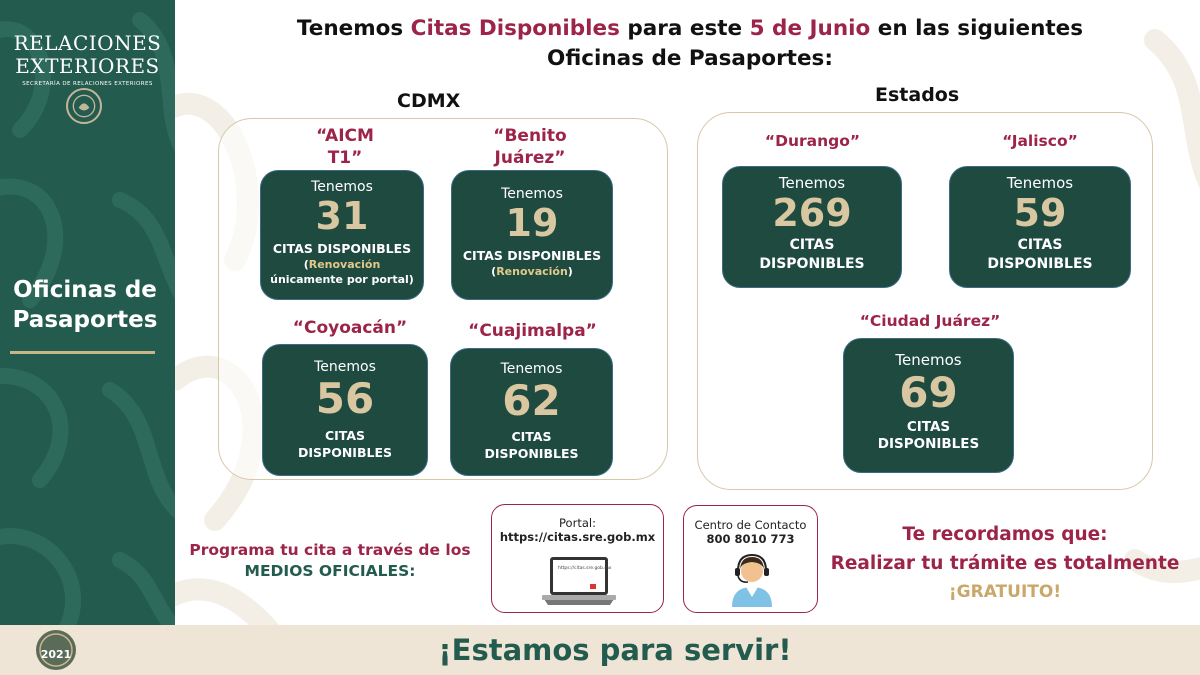 The image size is (1200, 675). Describe the element at coordinates (429, 101) in the screenshot. I see `section-label-cdmx: CDMX` at that location.